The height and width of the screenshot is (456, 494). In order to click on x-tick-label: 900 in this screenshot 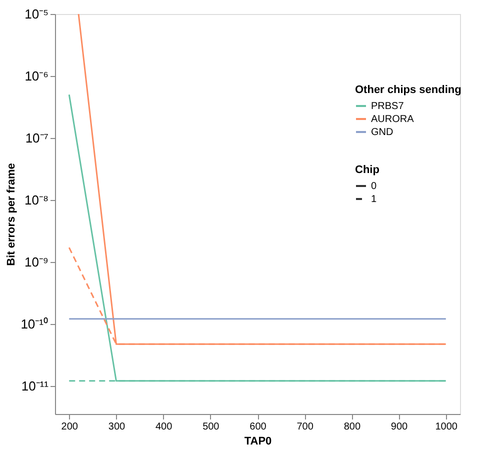, I will do `click(399, 427)`.